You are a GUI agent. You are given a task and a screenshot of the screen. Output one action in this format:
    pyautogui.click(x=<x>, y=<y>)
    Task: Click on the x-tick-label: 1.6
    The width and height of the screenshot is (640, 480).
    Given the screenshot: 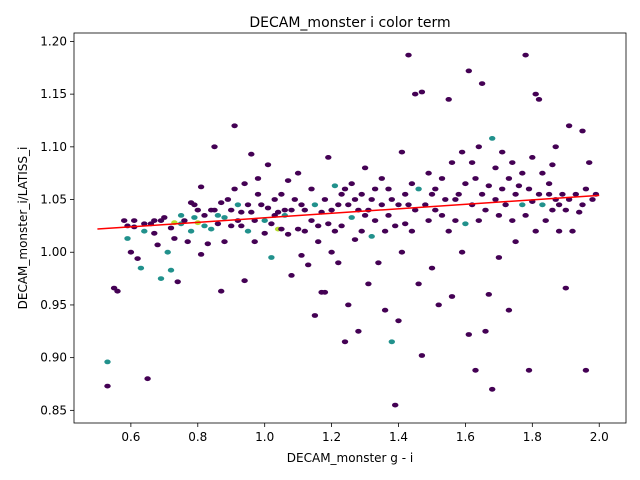 What is the action you would take?
    pyautogui.click(x=465, y=437)
    